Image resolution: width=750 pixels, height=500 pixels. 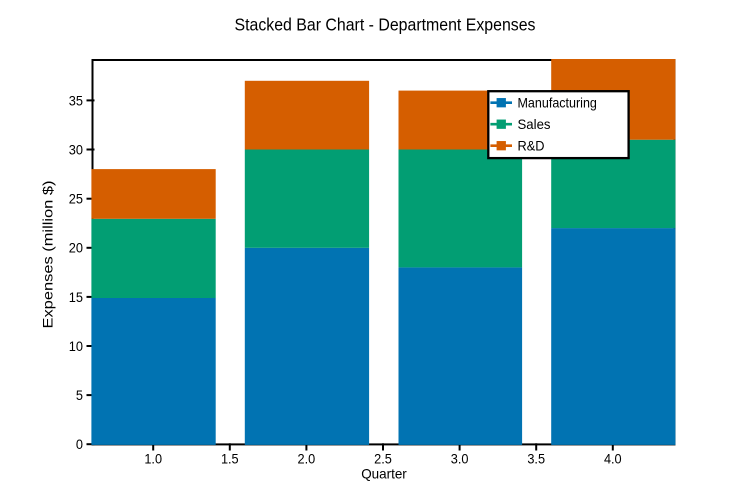 I want to click on svg-text: 15, so click(x=76, y=297).